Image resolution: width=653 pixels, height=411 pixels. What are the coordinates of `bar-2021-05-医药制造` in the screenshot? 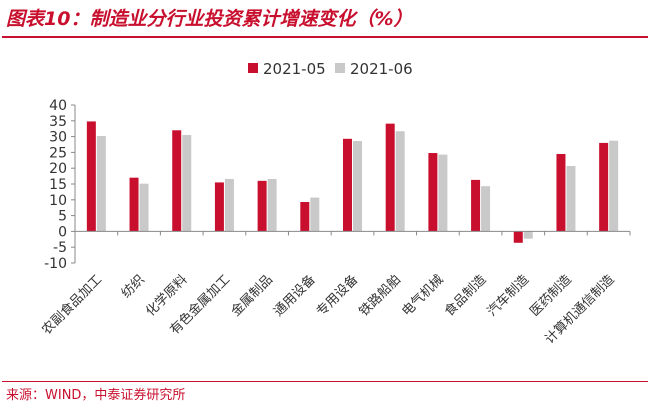 It's located at (561, 192).